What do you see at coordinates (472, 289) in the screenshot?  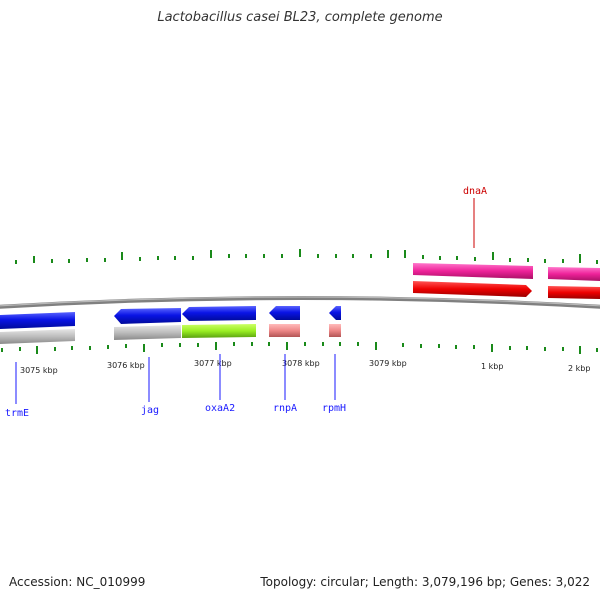 I see `feature-dnaA-cds` at bounding box center [472, 289].